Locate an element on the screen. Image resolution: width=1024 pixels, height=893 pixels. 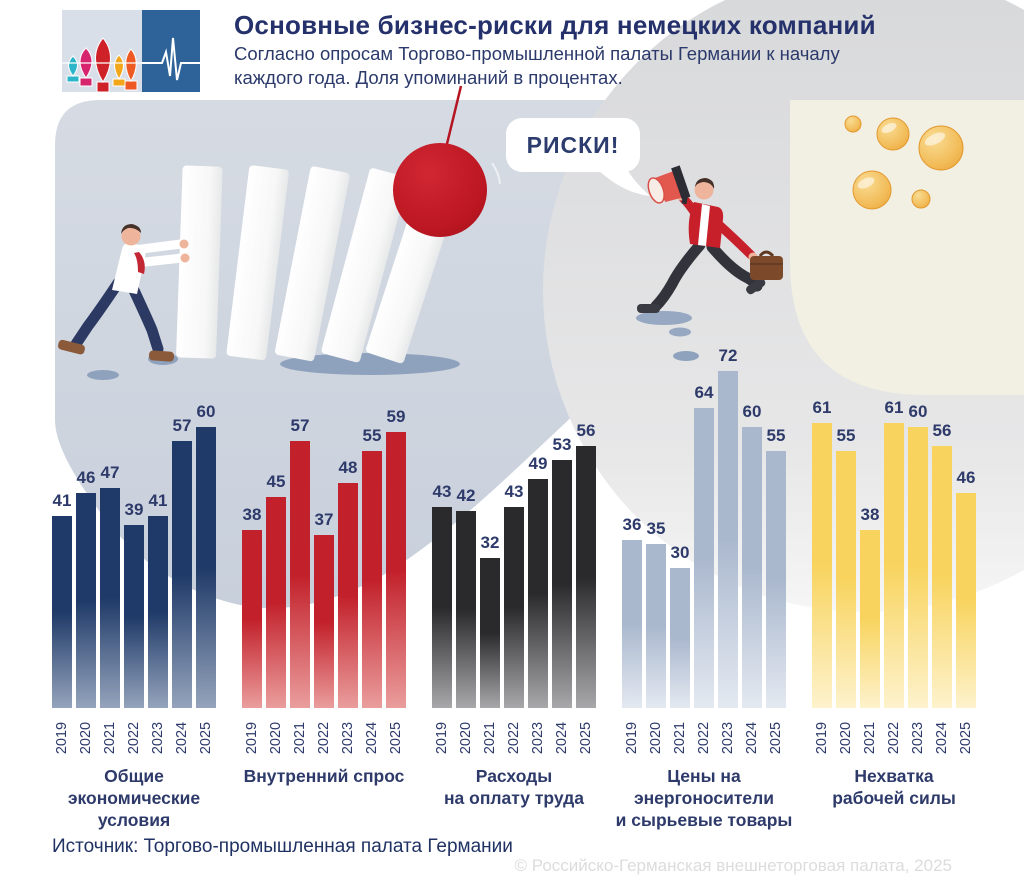
cream-panel is located at coordinates (907, 247).